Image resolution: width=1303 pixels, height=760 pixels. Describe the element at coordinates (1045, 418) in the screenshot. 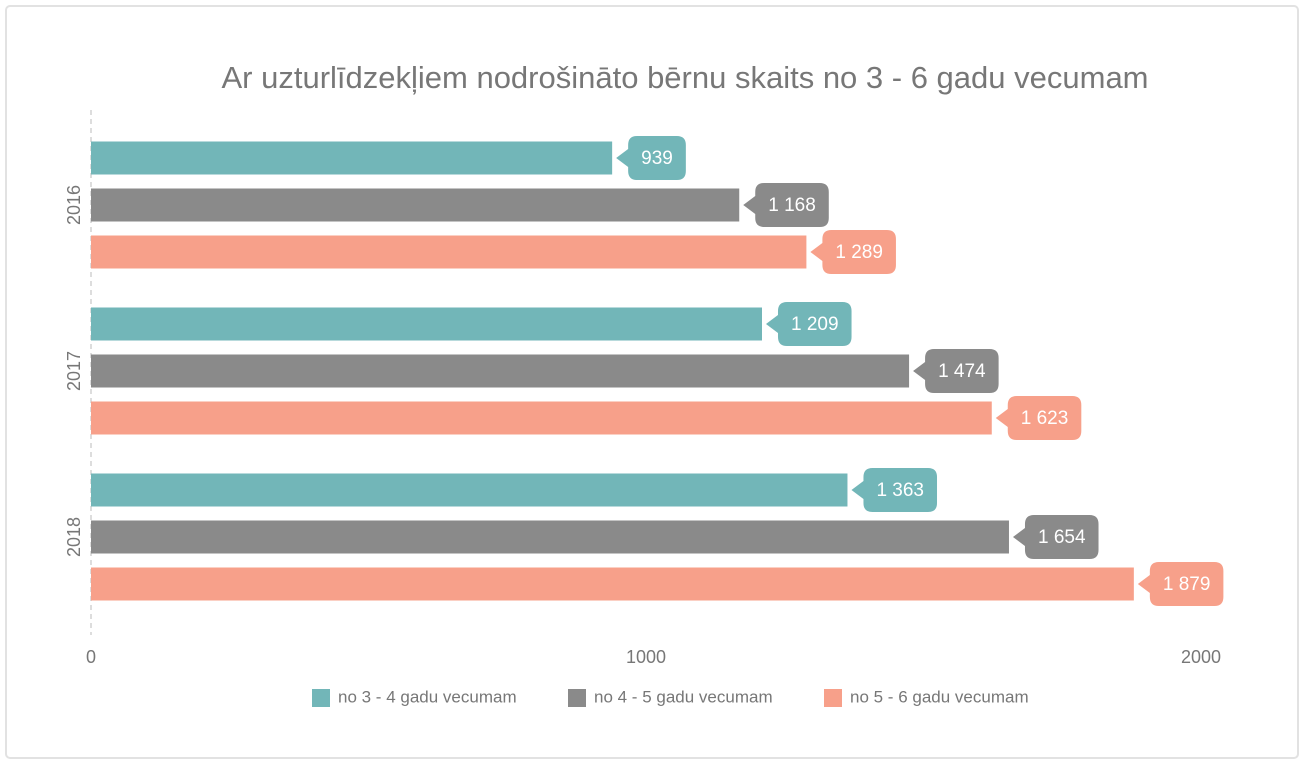

I see `data-label: 1 623` at that location.